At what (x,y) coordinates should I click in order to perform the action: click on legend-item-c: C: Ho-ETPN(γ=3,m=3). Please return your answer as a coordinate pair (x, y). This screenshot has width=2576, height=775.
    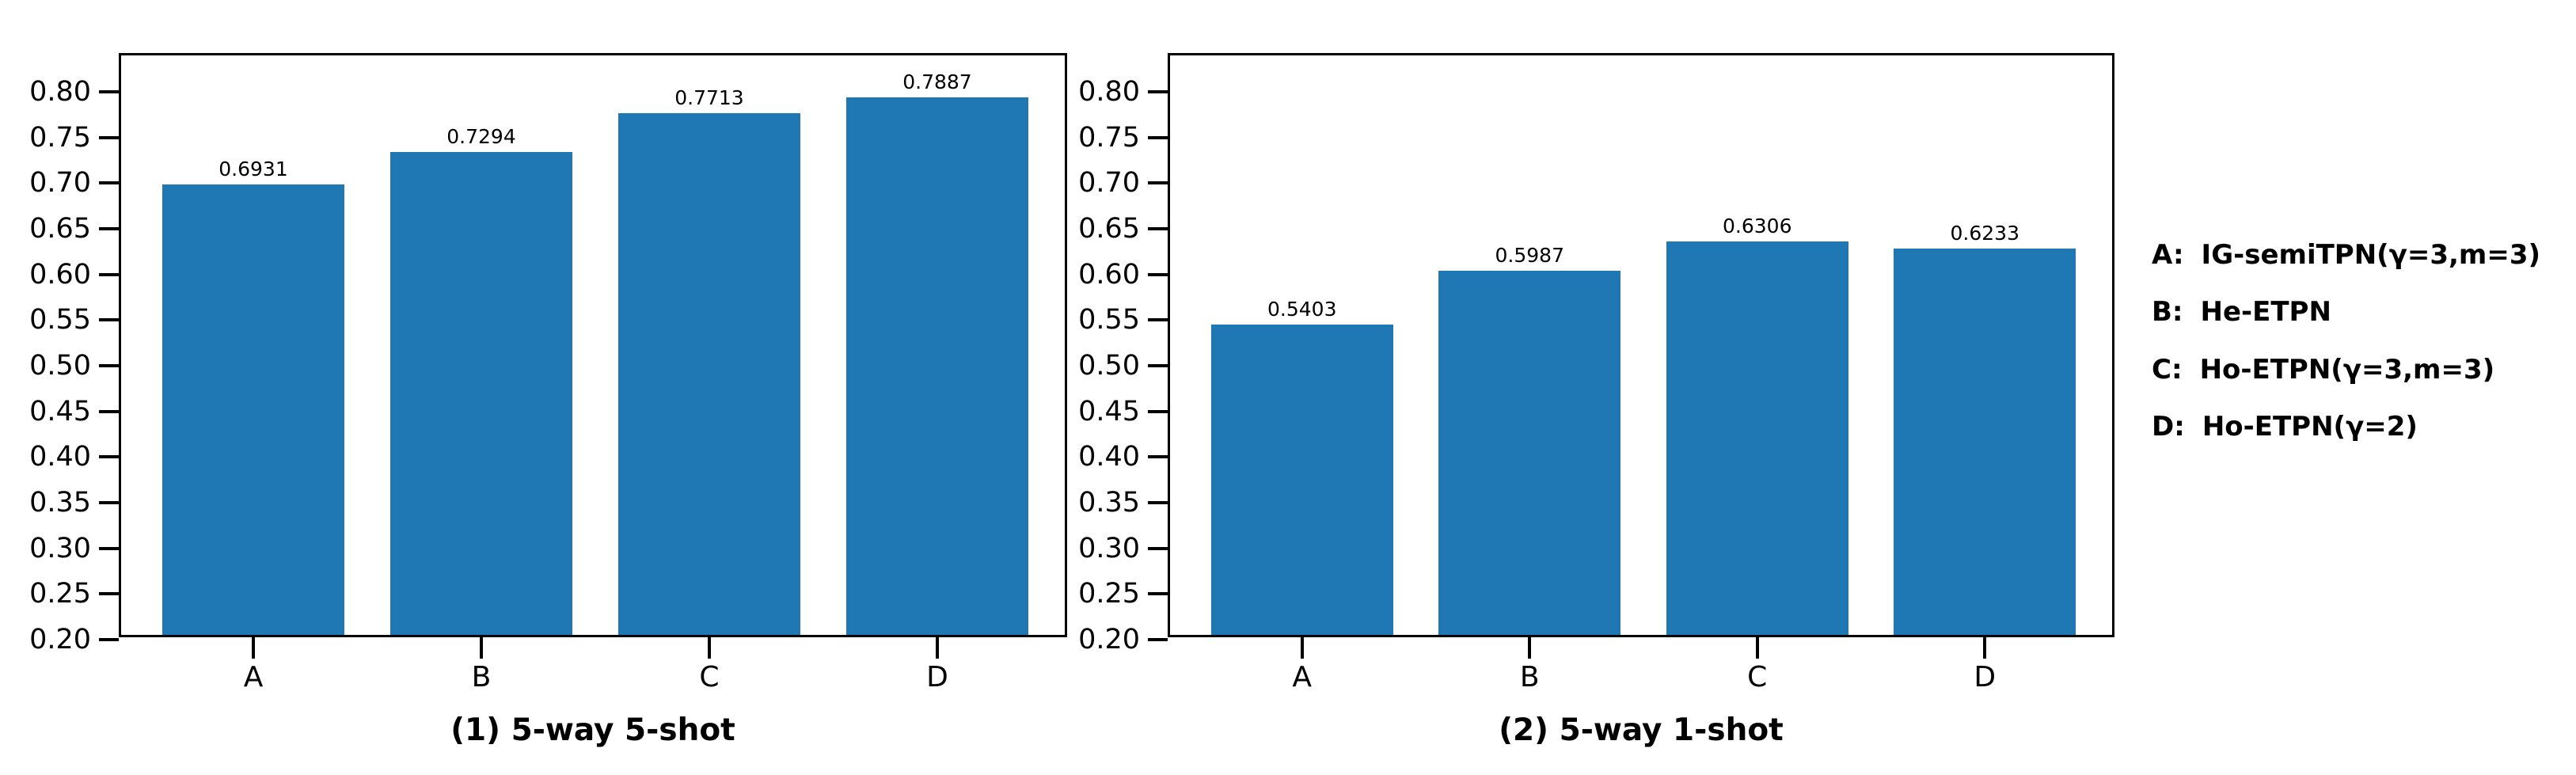
    Looking at the image, I should click on (2323, 369).